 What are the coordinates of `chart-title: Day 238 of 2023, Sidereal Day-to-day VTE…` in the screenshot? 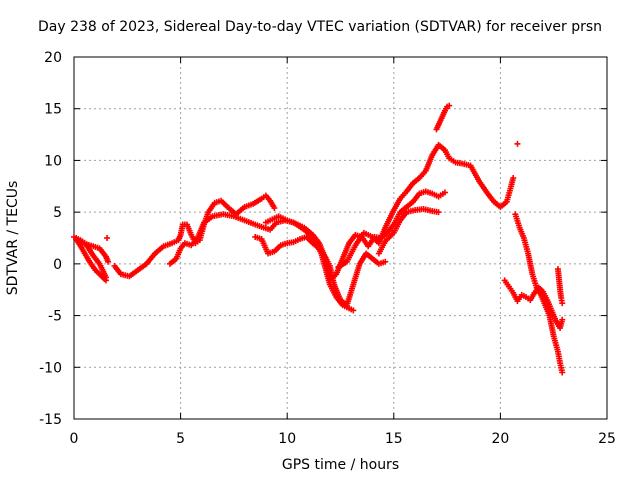 It's located at (320, 27).